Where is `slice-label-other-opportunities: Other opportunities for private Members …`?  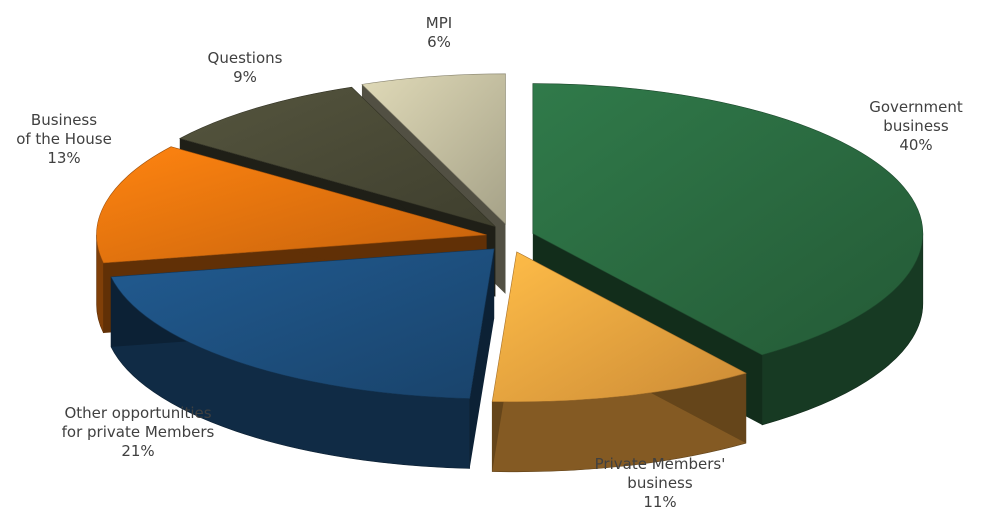
slice-label-other-opportunities: Other opportunities for private Members … is located at coordinates (138, 432).